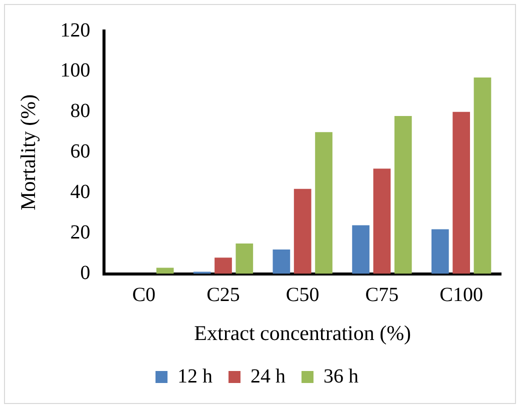  Describe the element at coordinates (341, 376) in the screenshot. I see `legend-label: 36 h` at that location.